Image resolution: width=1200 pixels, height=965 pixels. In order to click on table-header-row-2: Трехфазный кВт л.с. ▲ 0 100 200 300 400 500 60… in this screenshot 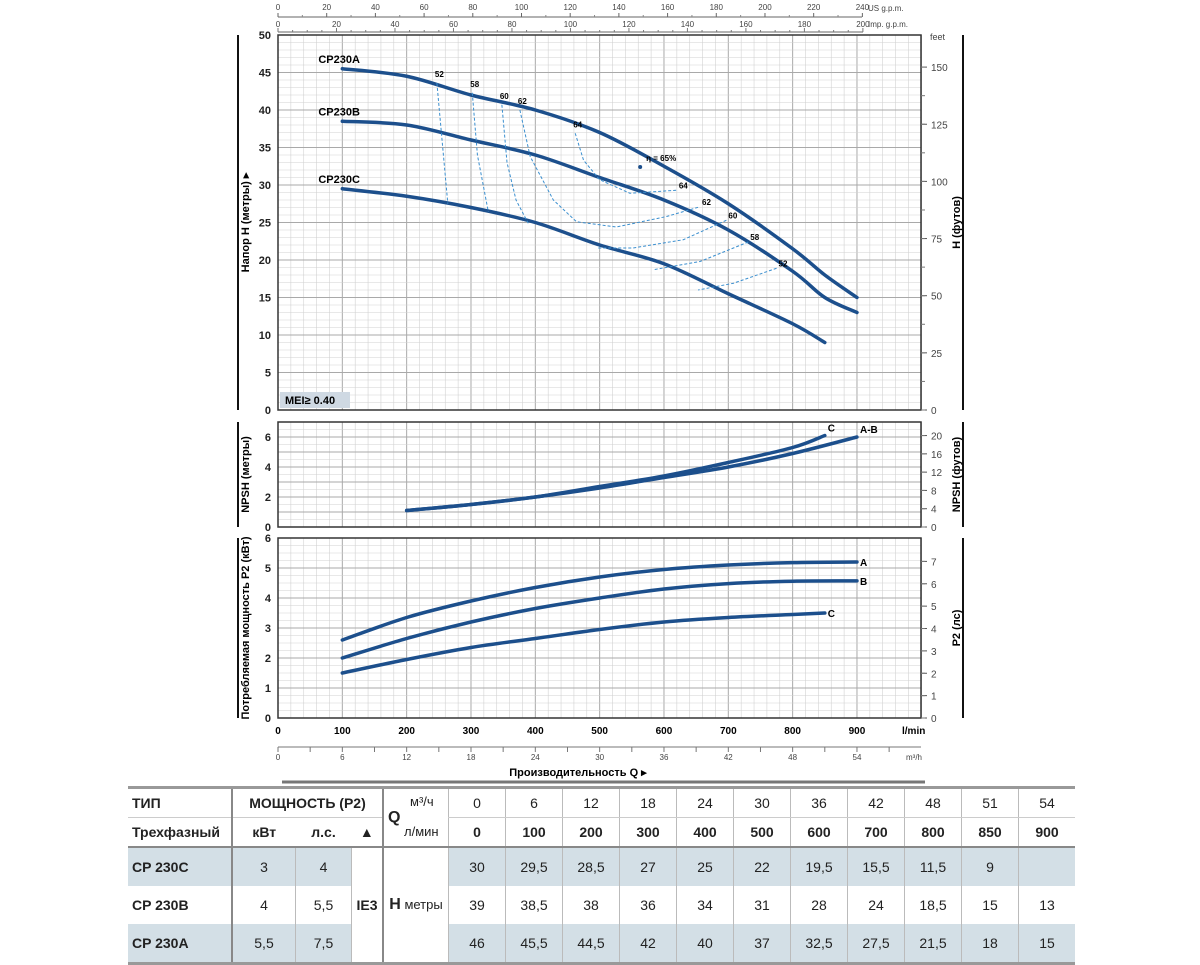, I will do `click(601, 832)`.